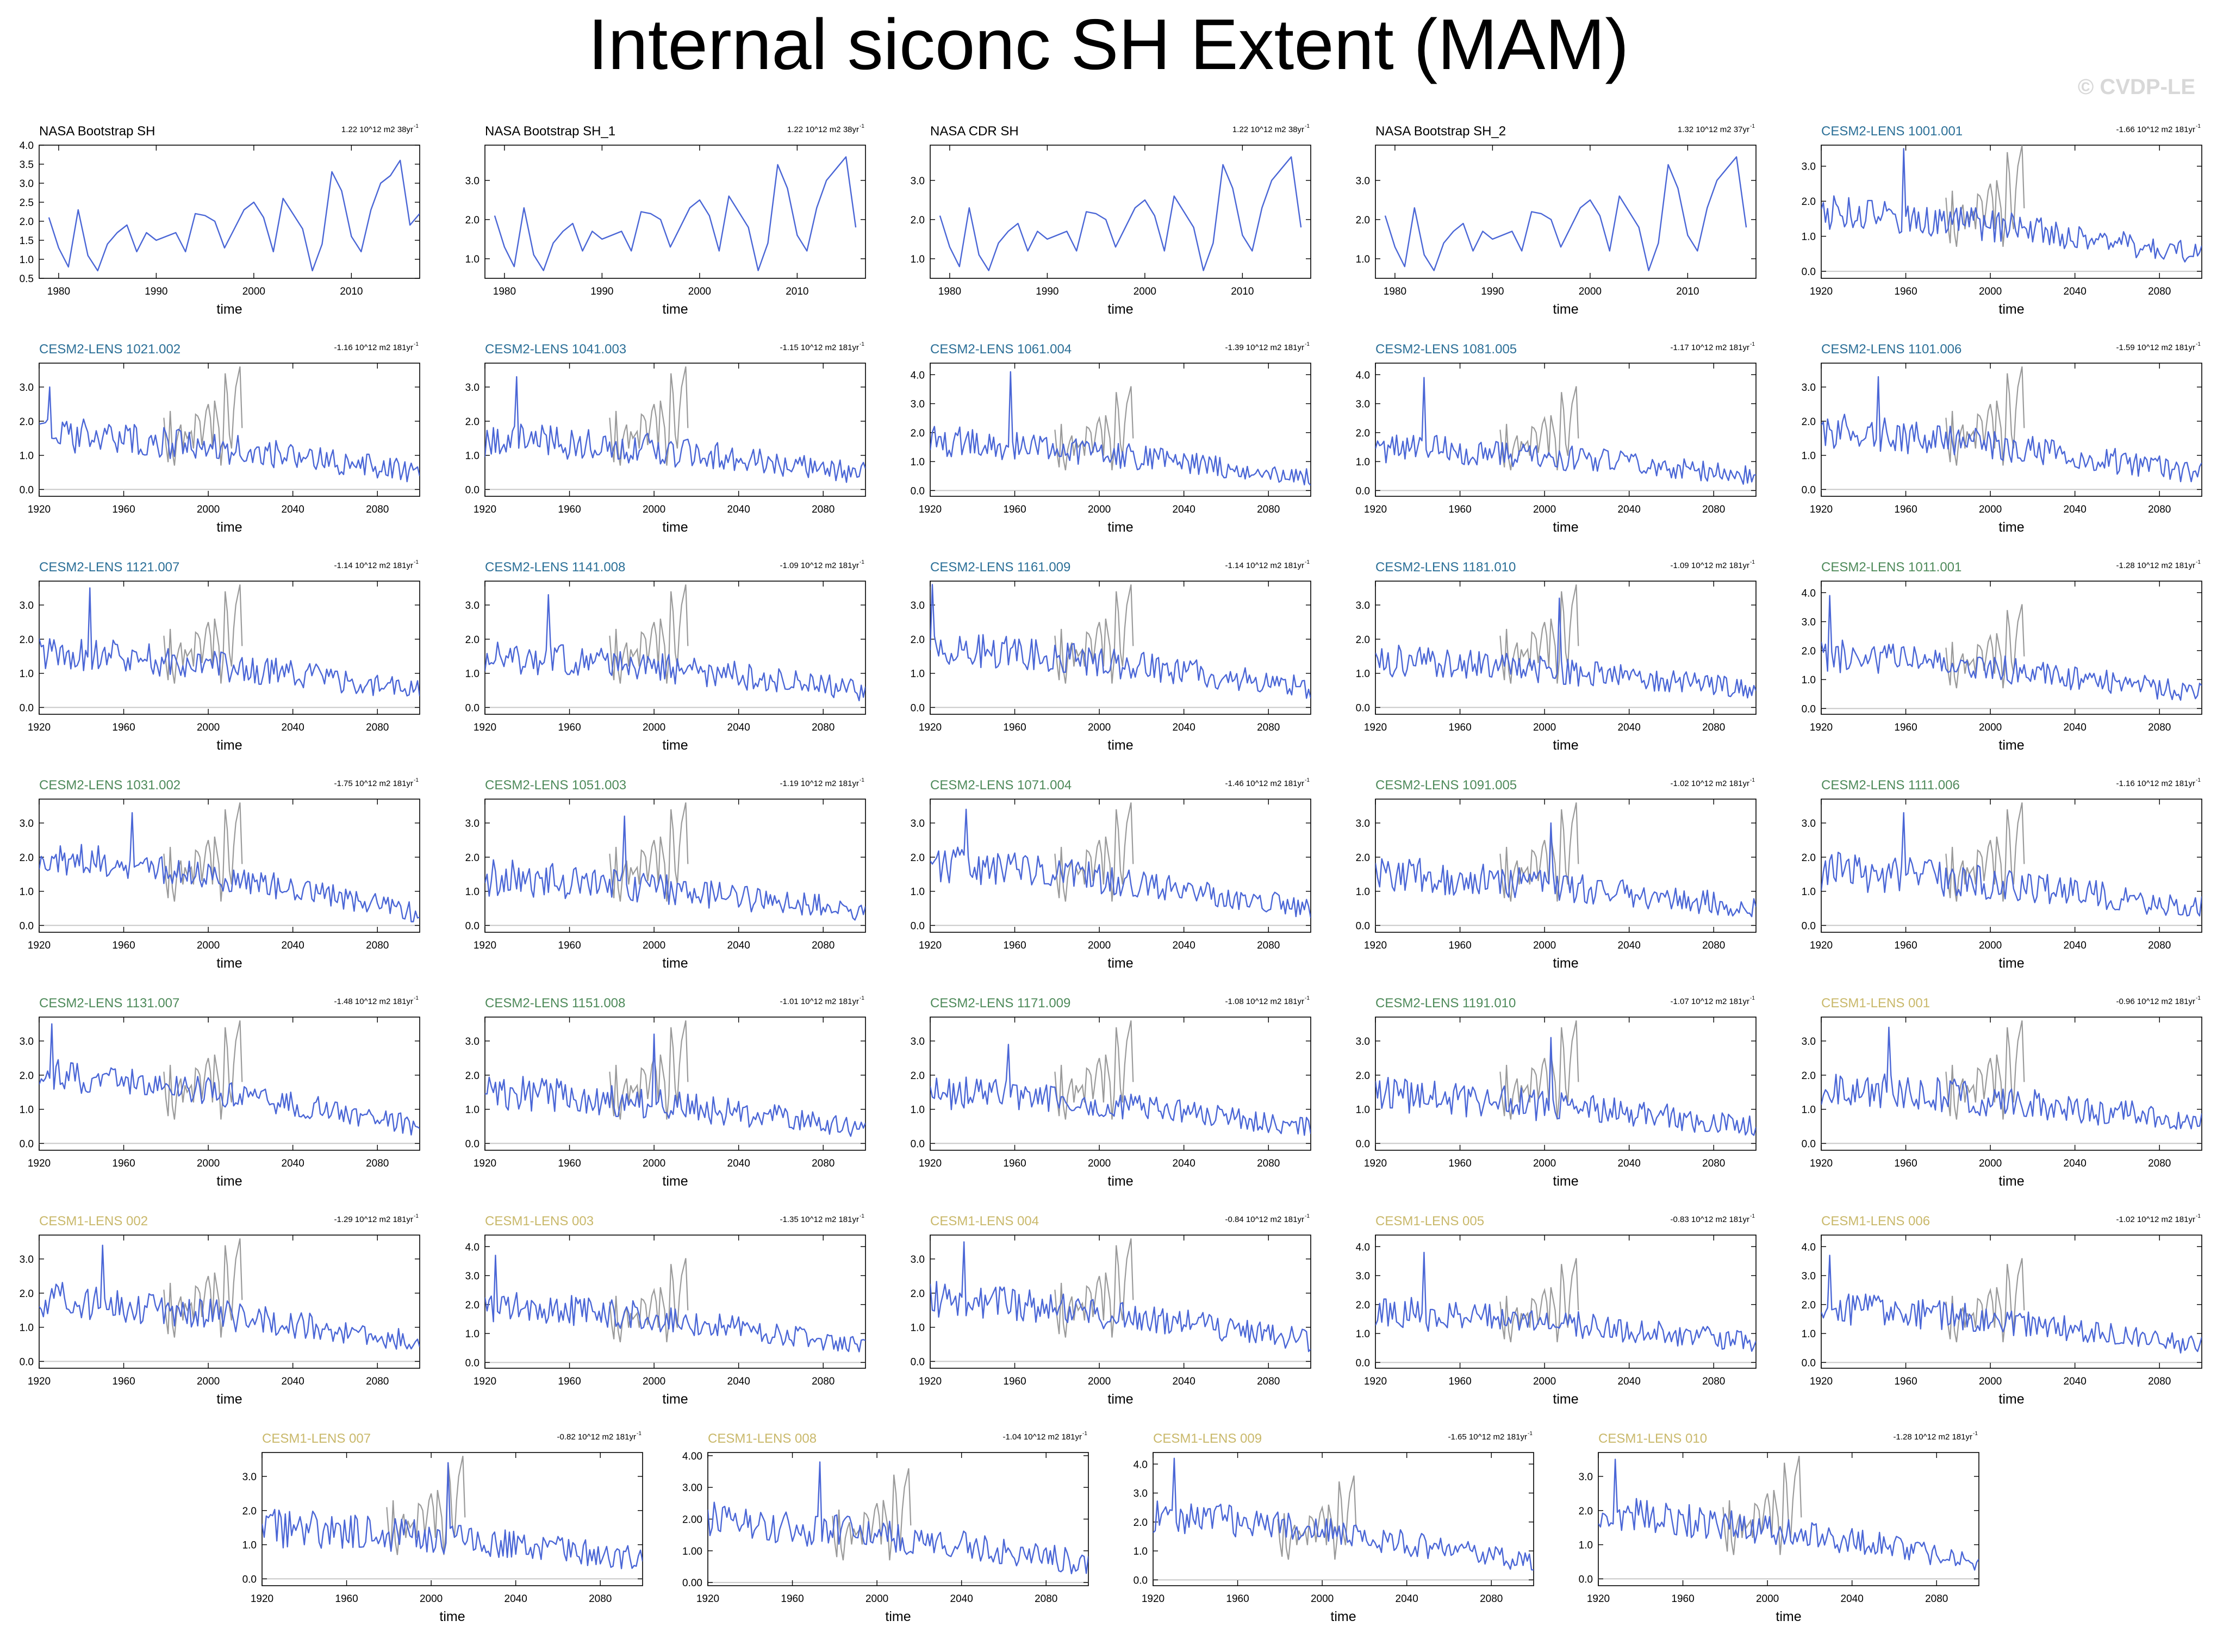 The image size is (2217, 1652). What do you see at coordinates (692, 1488) in the screenshot?
I see `y-tick-label: 3.00` at bounding box center [692, 1488].